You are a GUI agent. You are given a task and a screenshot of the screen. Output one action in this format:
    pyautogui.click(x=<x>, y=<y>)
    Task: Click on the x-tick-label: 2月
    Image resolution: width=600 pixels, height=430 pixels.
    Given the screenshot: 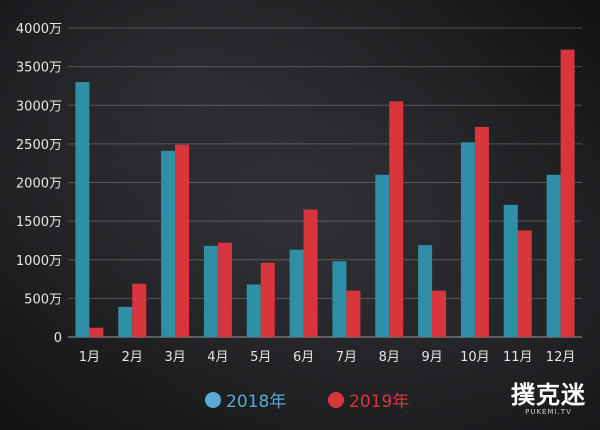 What is the action you would take?
    pyautogui.click(x=132, y=357)
    